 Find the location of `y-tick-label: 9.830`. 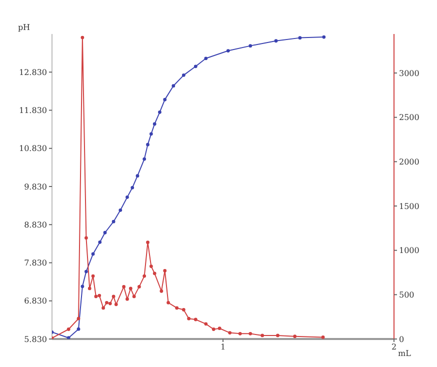

y-tick-label: 9.830 is located at coordinates (35, 187).